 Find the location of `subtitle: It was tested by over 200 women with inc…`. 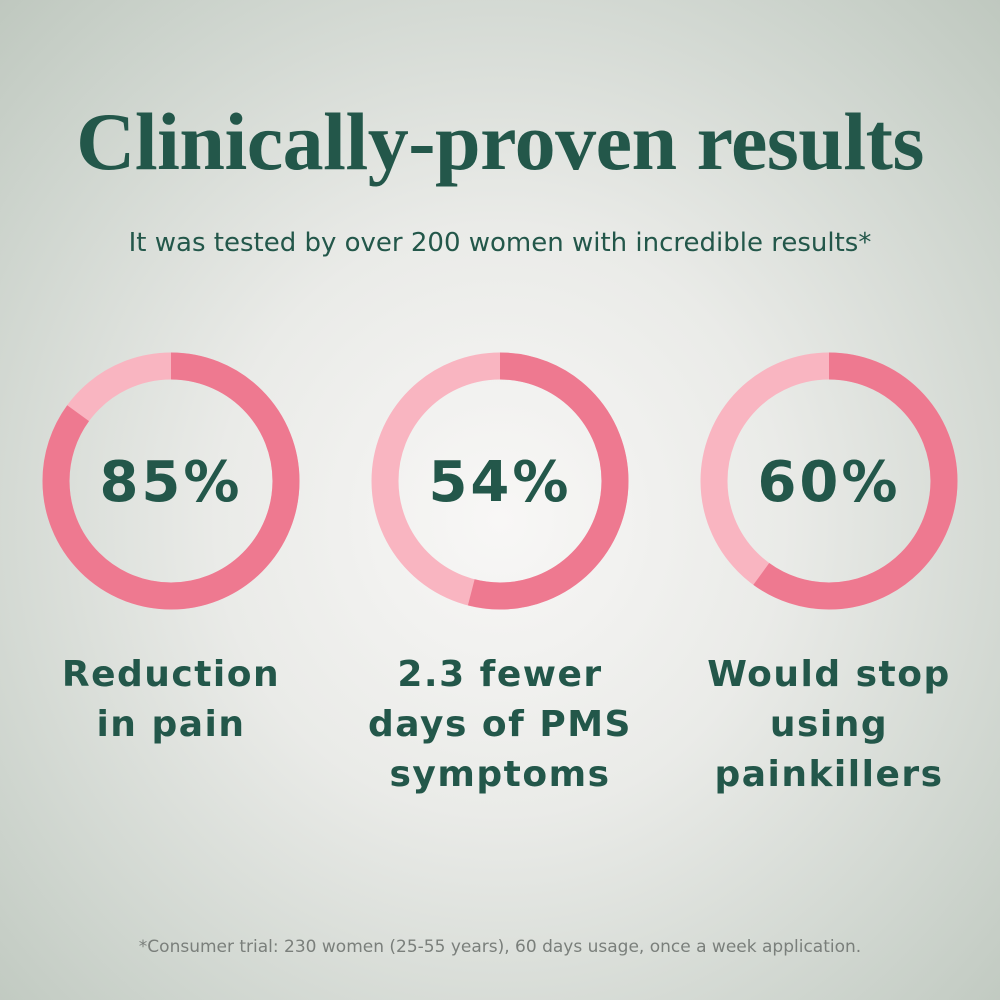

subtitle: It was tested by over 200 women with inc… is located at coordinates (500, 243).